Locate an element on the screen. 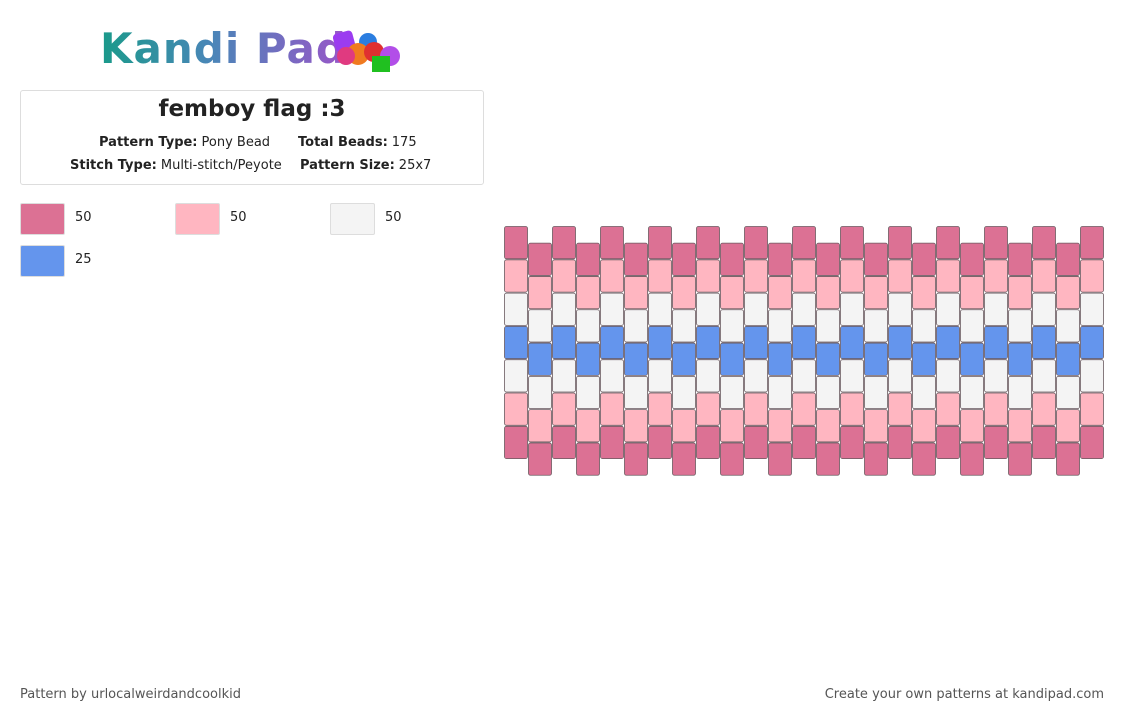 The height and width of the screenshot is (720, 1124). info-box is located at coordinates (252, 137).